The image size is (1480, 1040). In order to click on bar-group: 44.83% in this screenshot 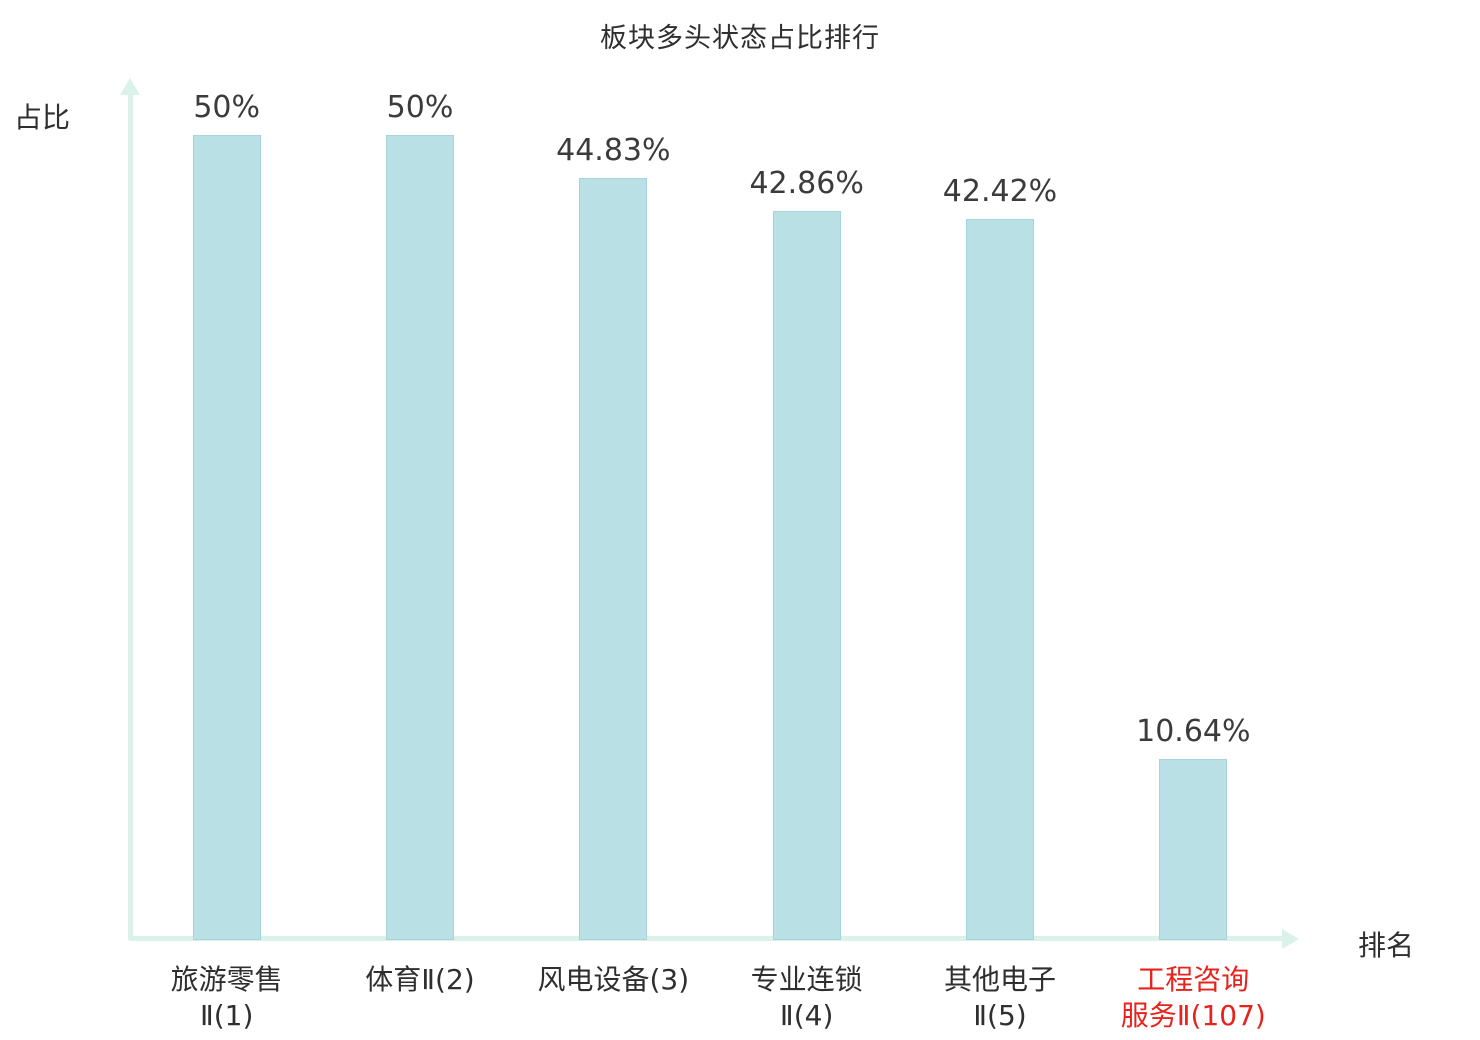, I will do `click(613, 515)`.